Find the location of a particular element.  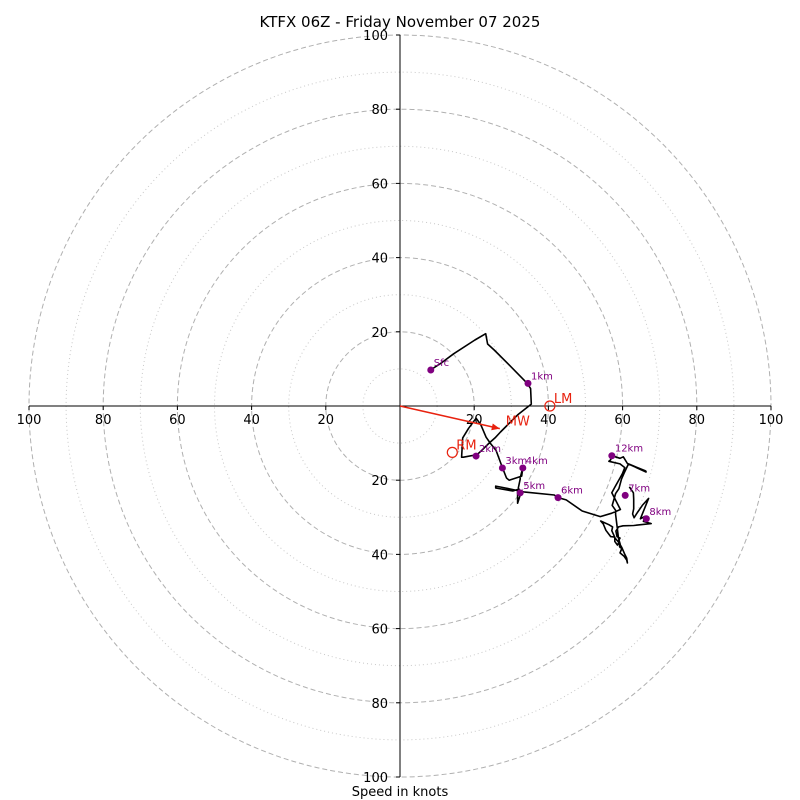

height-label: 3km is located at coordinates (516, 461).